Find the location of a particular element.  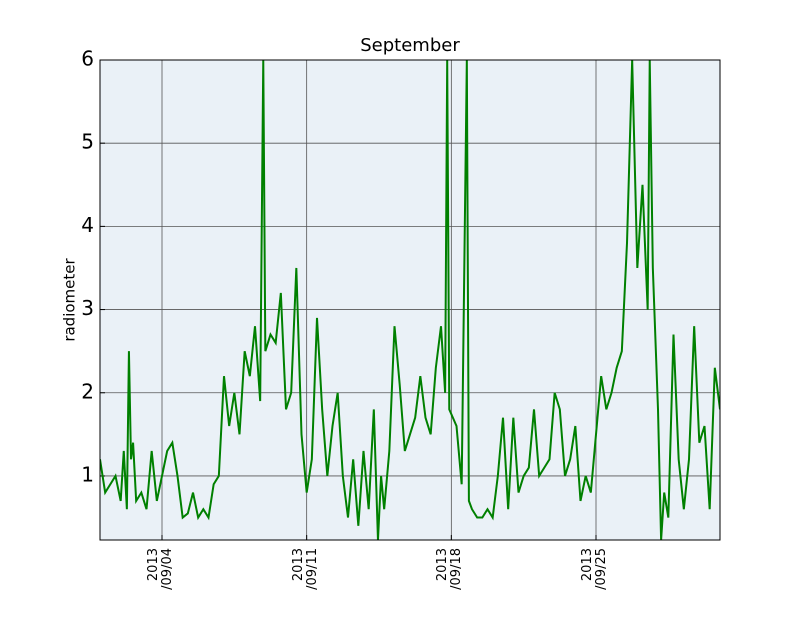

x-tick-label: 2013 /09/11 is located at coordinates (305, 569).